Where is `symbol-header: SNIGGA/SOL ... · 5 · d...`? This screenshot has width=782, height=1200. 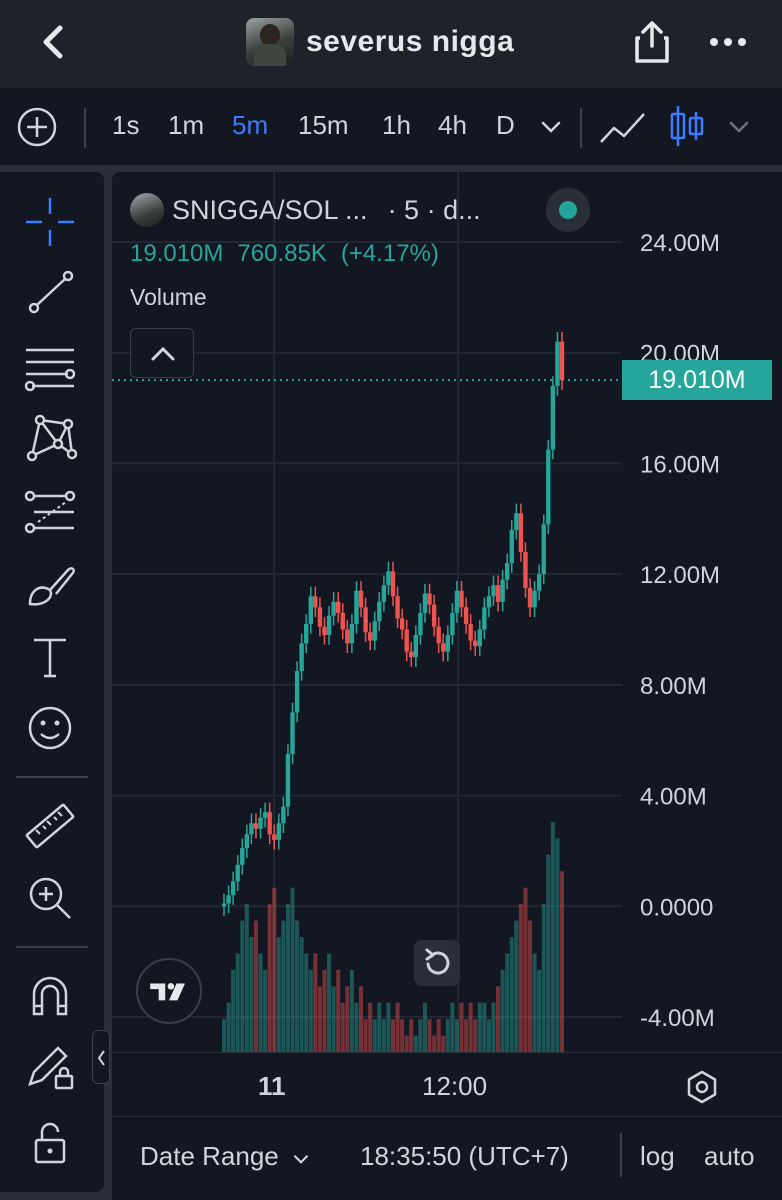
symbol-header: SNIGGA/SOL ... · 5 · d... is located at coordinates (305, 210).